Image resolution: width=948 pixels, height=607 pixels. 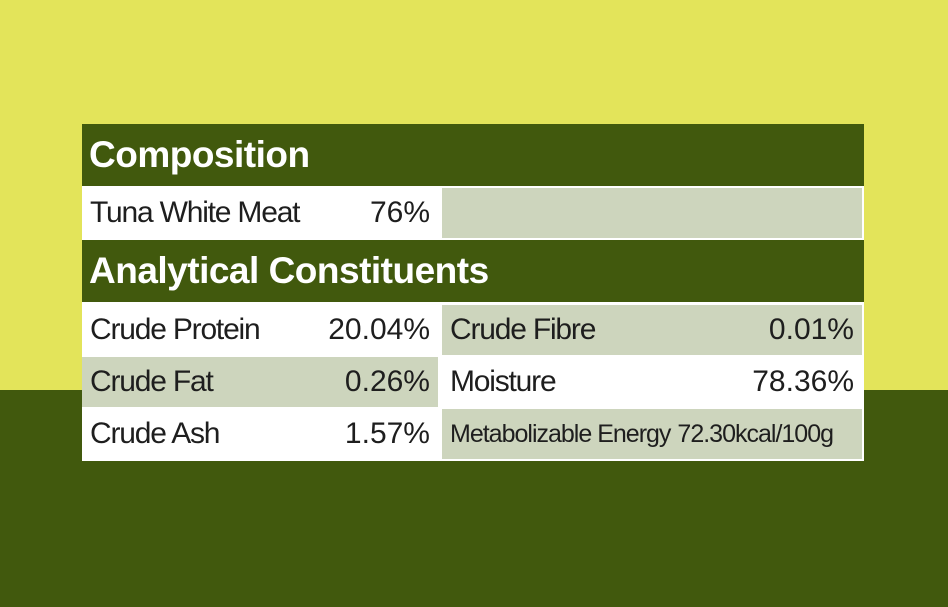 I want to click on label: Crude Fat, so click(x=152, y=381).